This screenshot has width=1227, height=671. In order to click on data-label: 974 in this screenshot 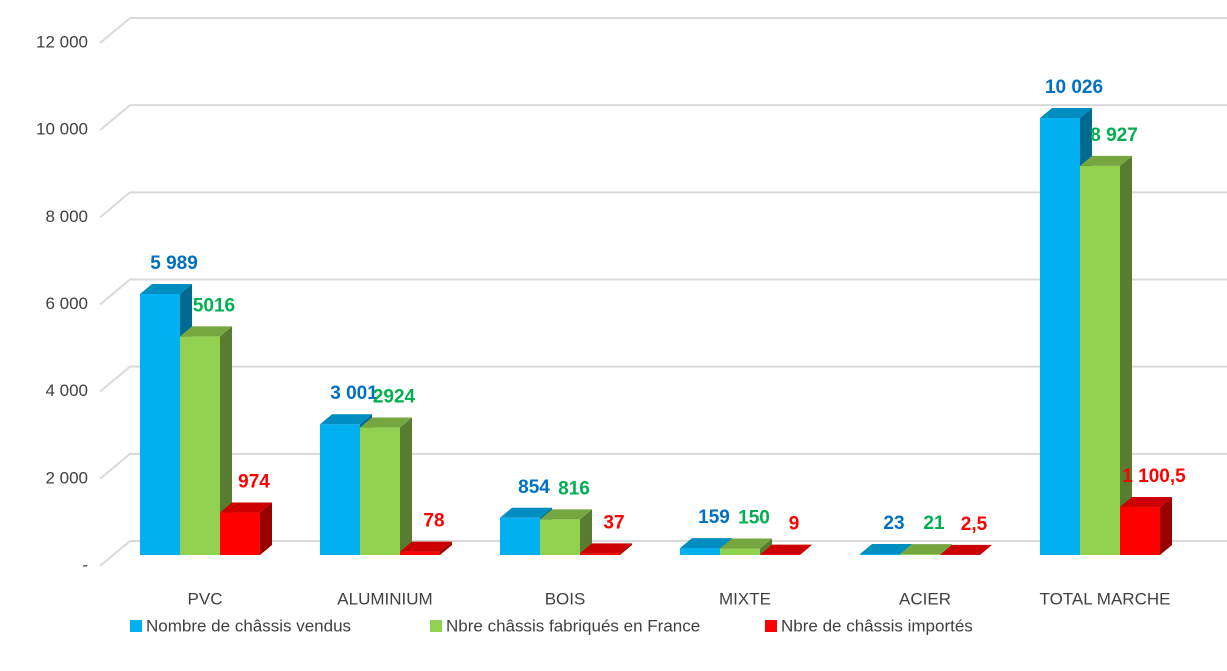, I will do `click(254, 482)`.